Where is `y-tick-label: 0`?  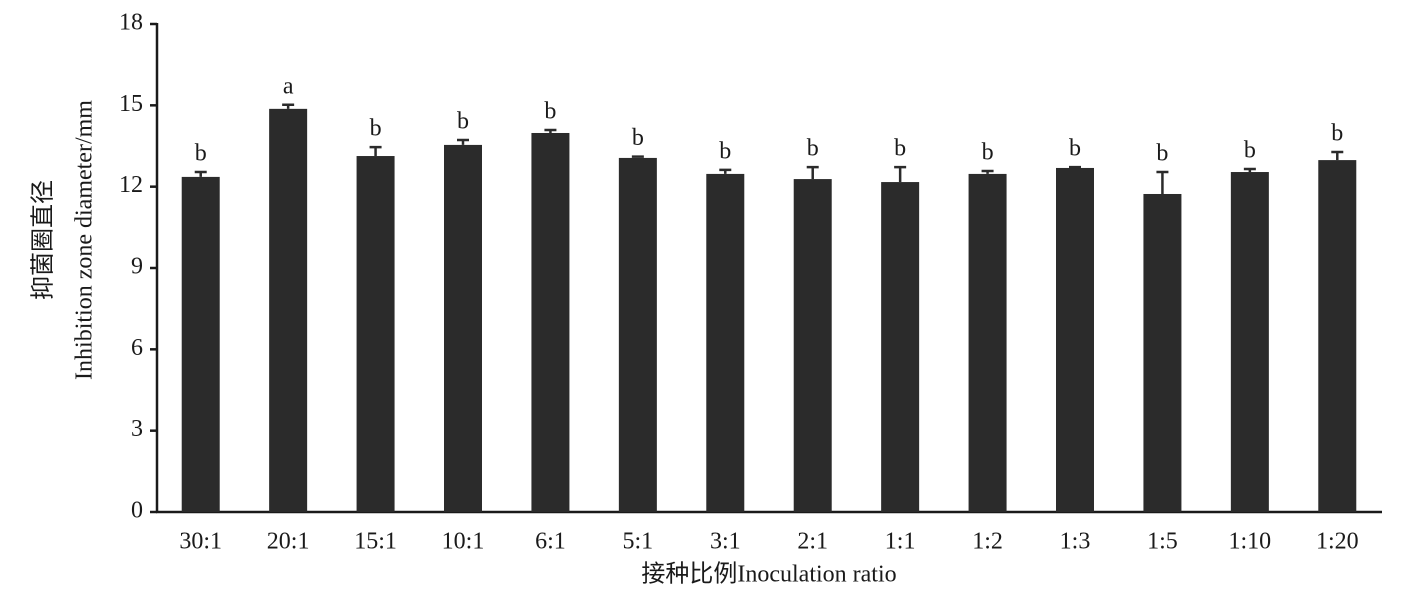
y-tick-label: 0 is located at coordinates (137, 511).